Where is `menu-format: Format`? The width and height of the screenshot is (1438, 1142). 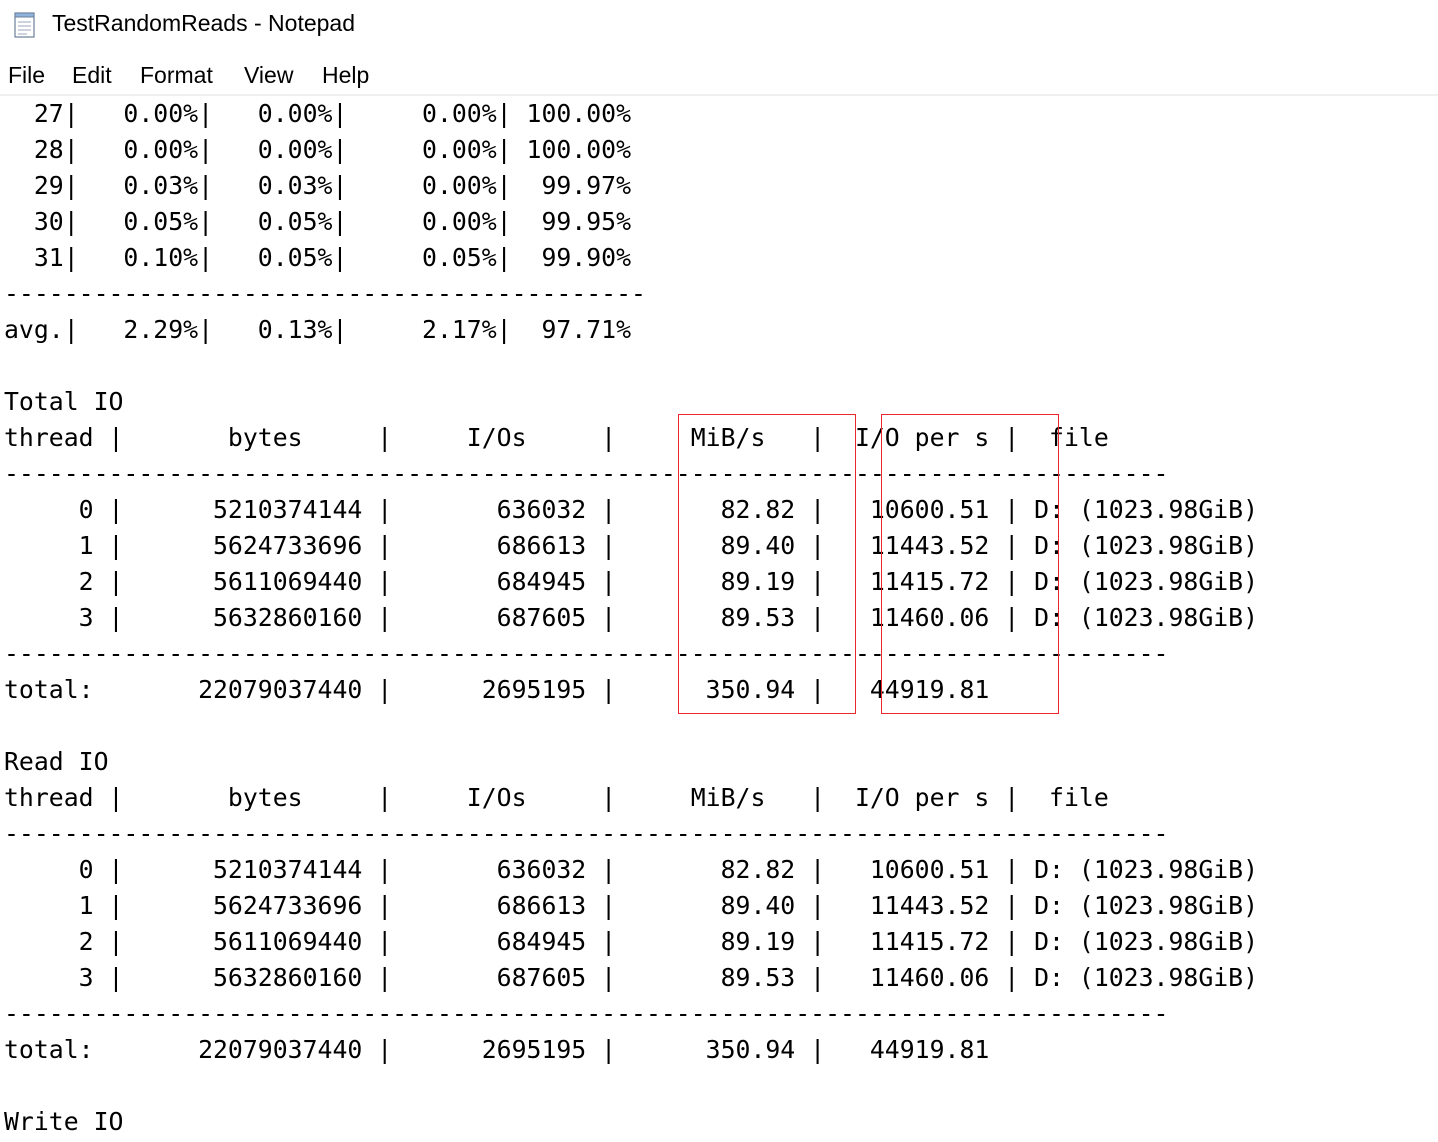 menu-format: Format is located at coordinates (176, 75).